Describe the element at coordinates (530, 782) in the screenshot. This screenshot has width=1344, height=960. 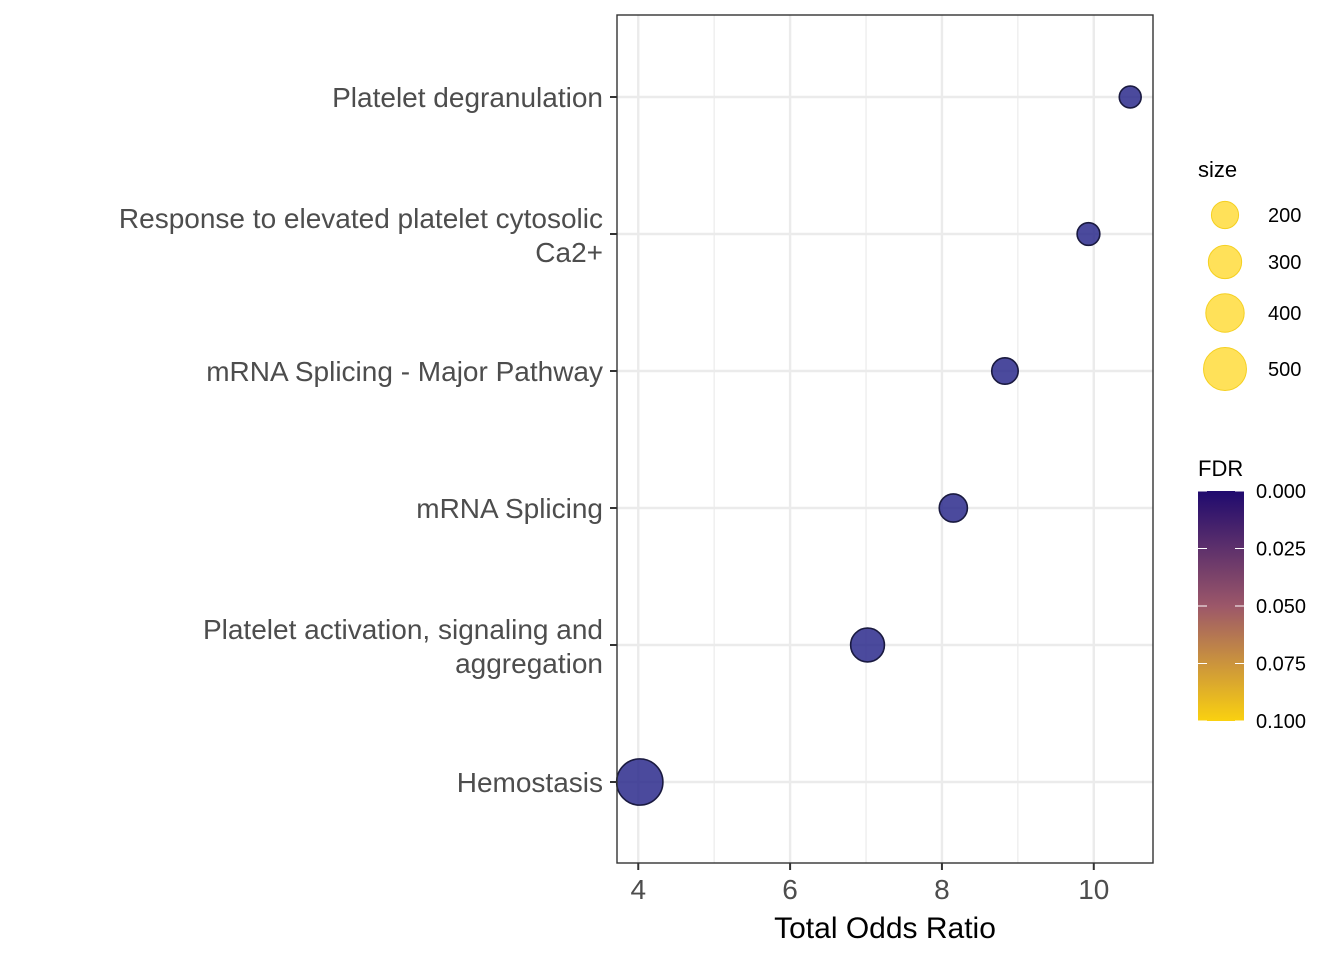
I see `y-tick-label: Hemostasis` at that location.